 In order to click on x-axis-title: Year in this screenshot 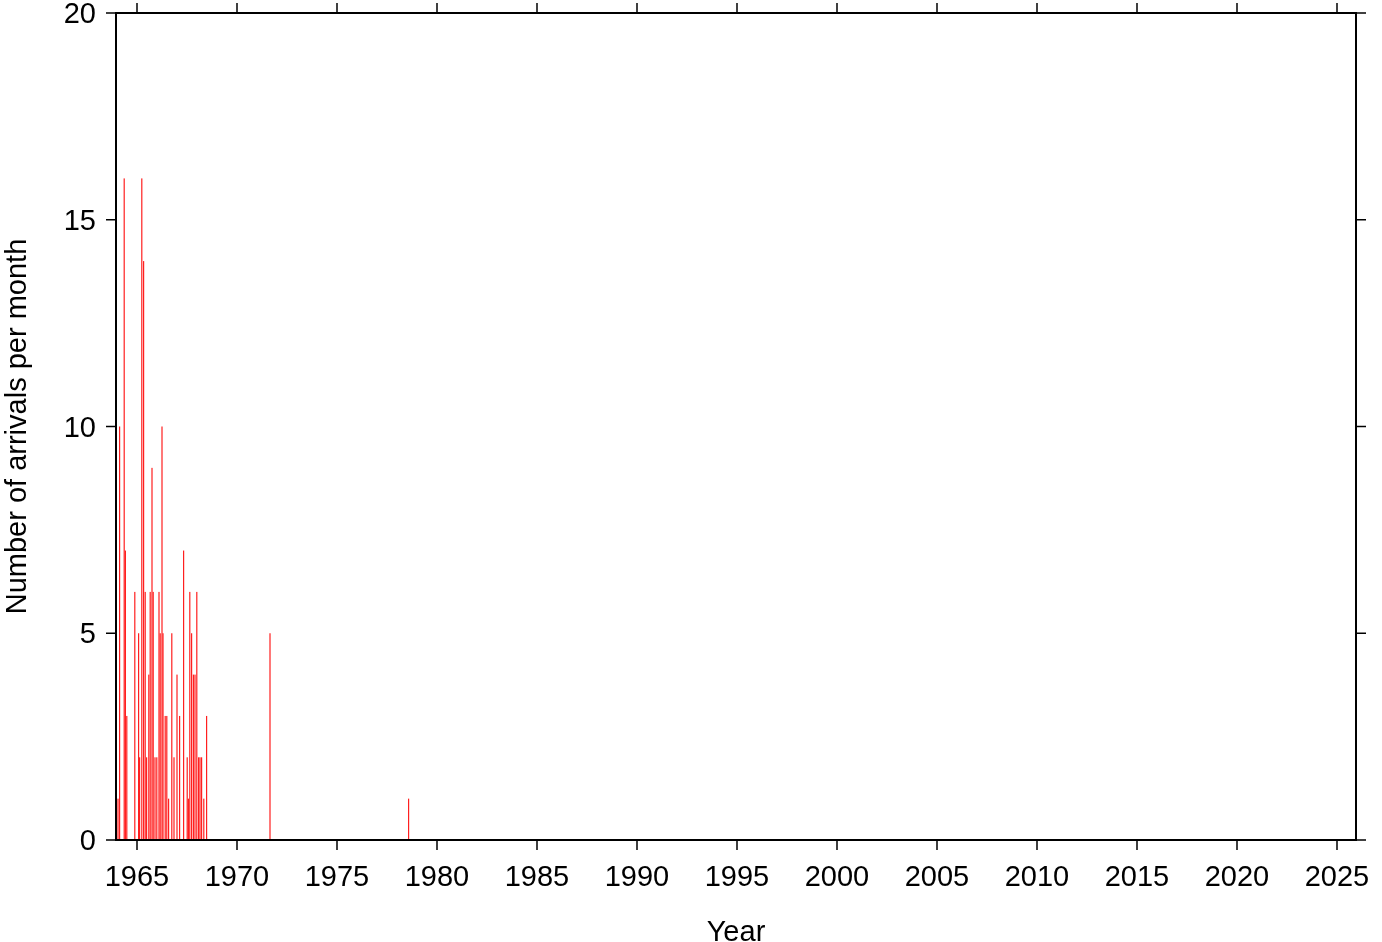, I will do `click(736, 928)`.